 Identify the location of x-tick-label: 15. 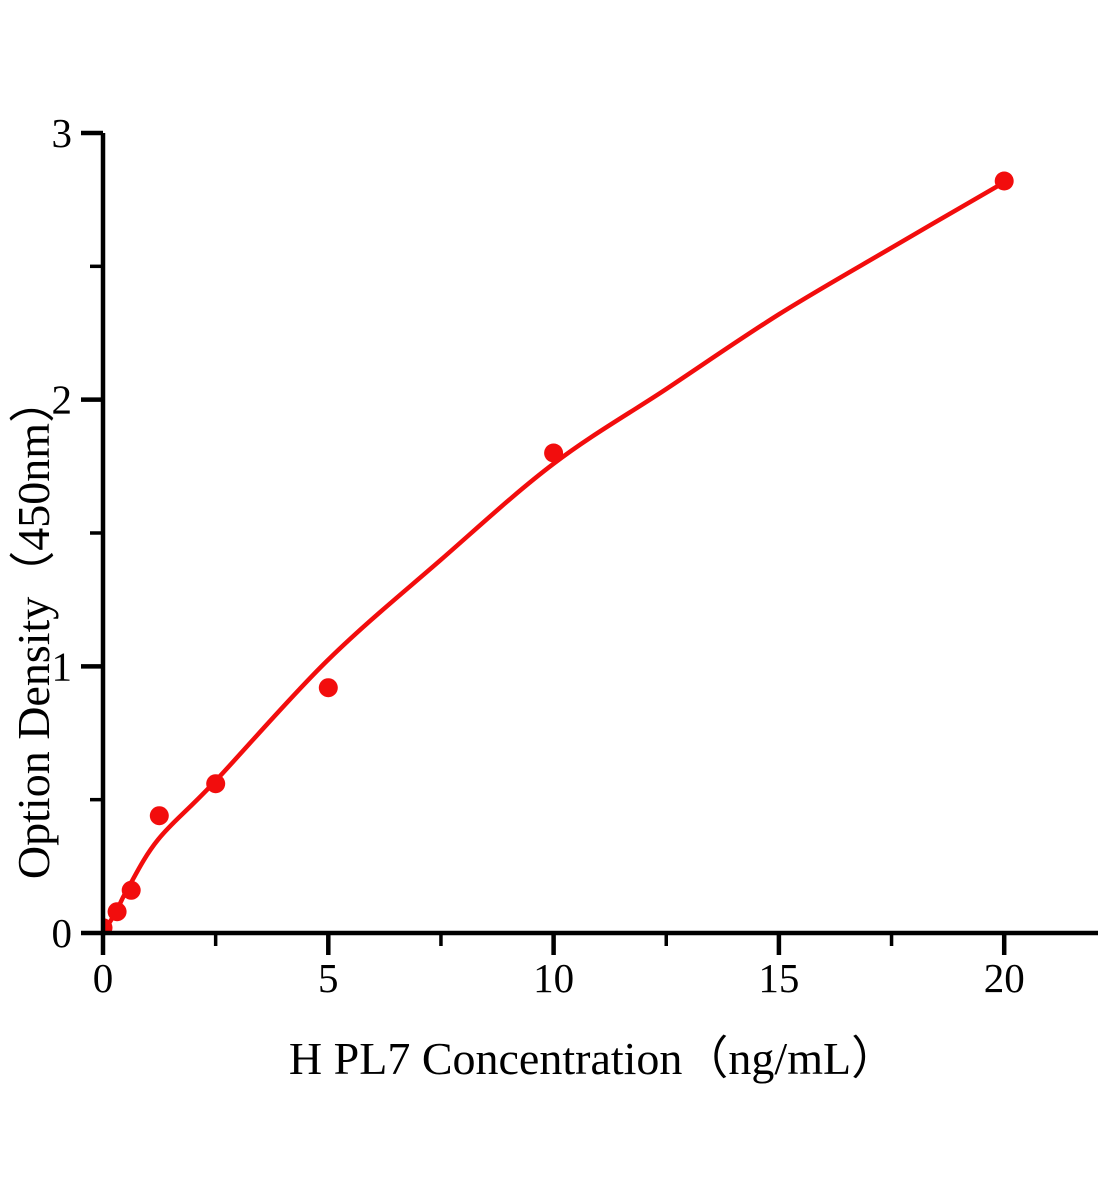
(778, 978).